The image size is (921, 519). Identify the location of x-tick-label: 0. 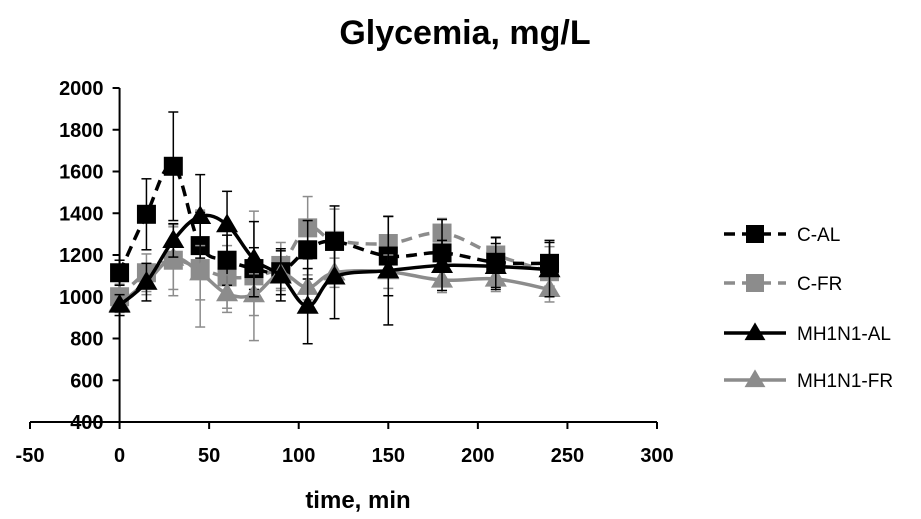
(119, 456).